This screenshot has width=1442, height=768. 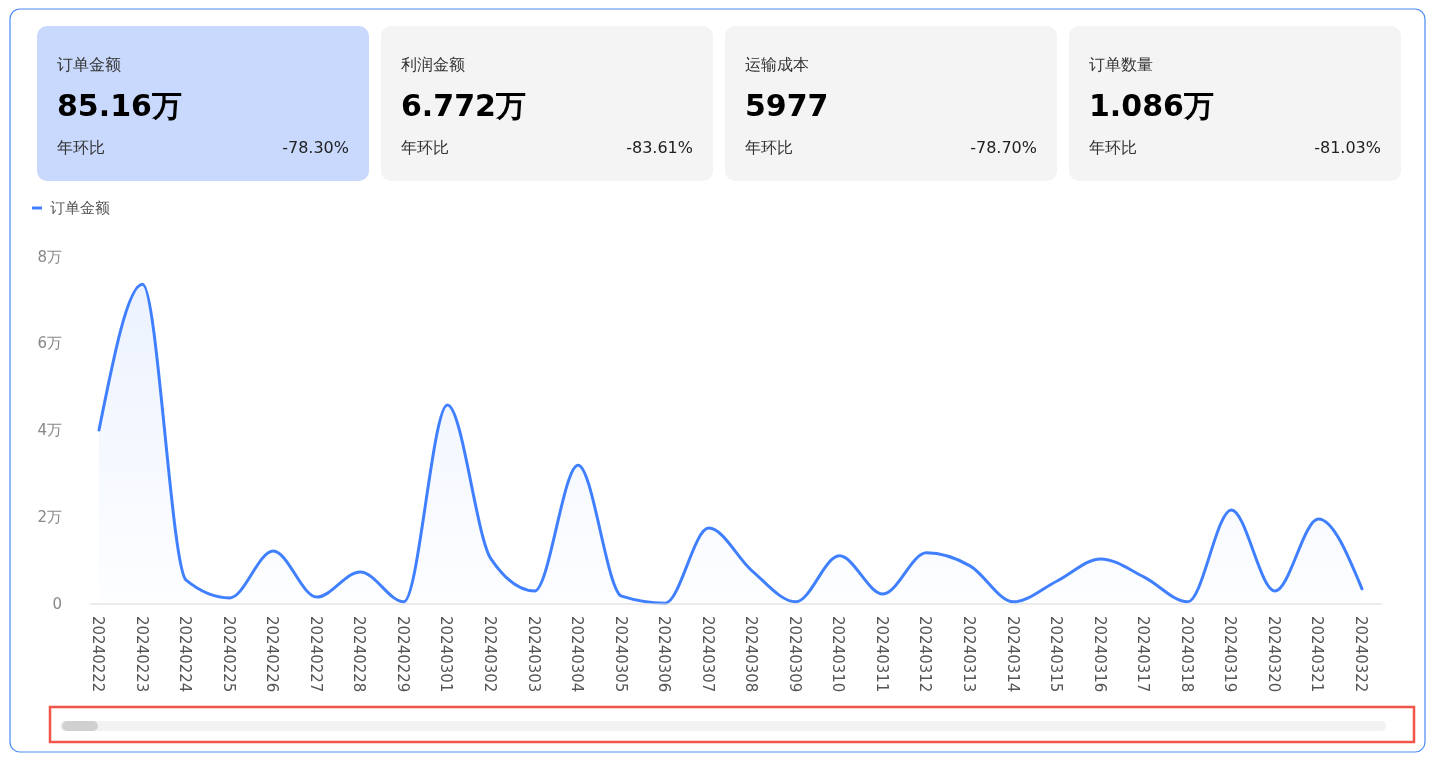 I want to click on x-tick-label: 20240317, so click(x=1143, y=654).